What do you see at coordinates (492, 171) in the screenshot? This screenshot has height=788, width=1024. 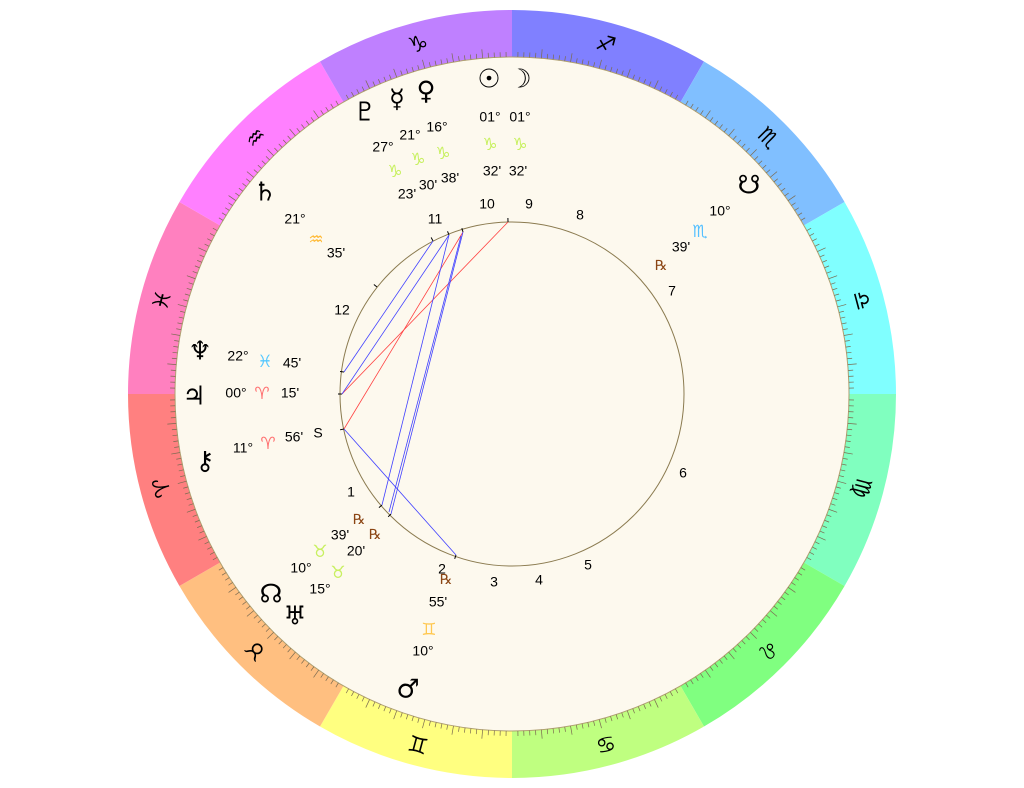 I see `planet-minute: 32'` at bounding box center [492, 171].